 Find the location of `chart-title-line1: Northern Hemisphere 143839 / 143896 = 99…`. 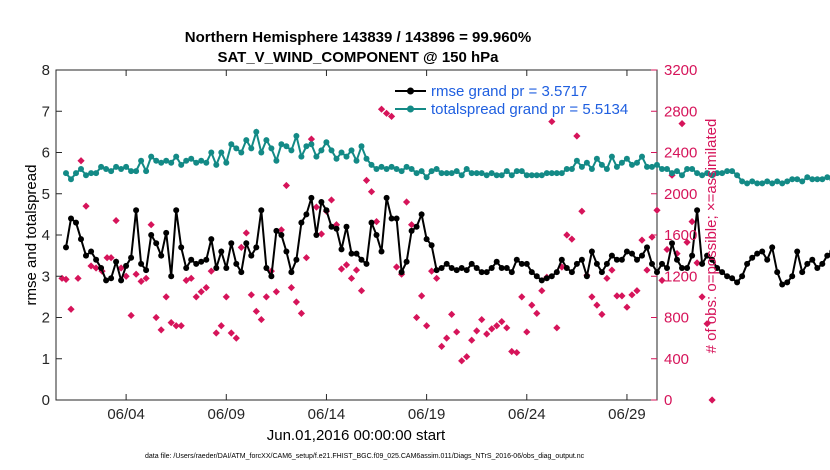

chart-title-line1: Northern Hemisphere 143839 / 143896 = 99… is located at coordinates (358, 37).